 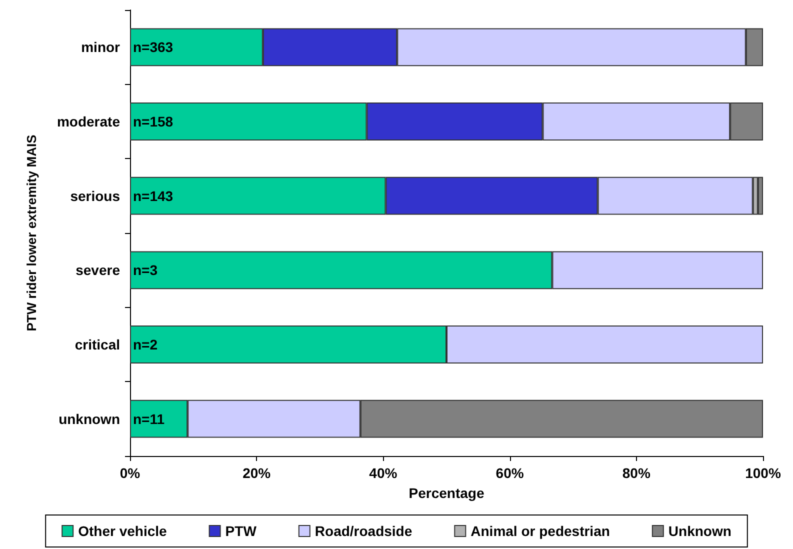 I want to click on x-axis-title: Percentage, so click(x=446, y=493).